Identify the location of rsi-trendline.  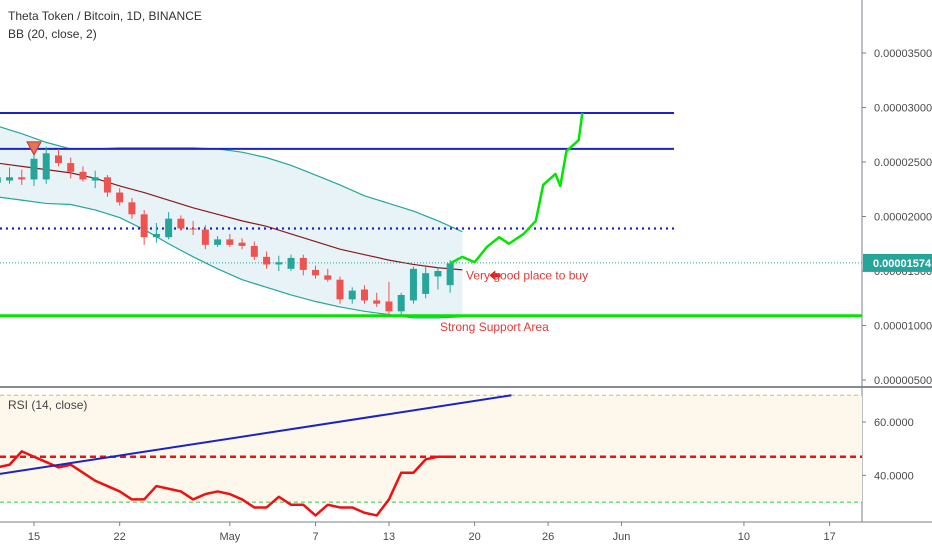
(256, 434).